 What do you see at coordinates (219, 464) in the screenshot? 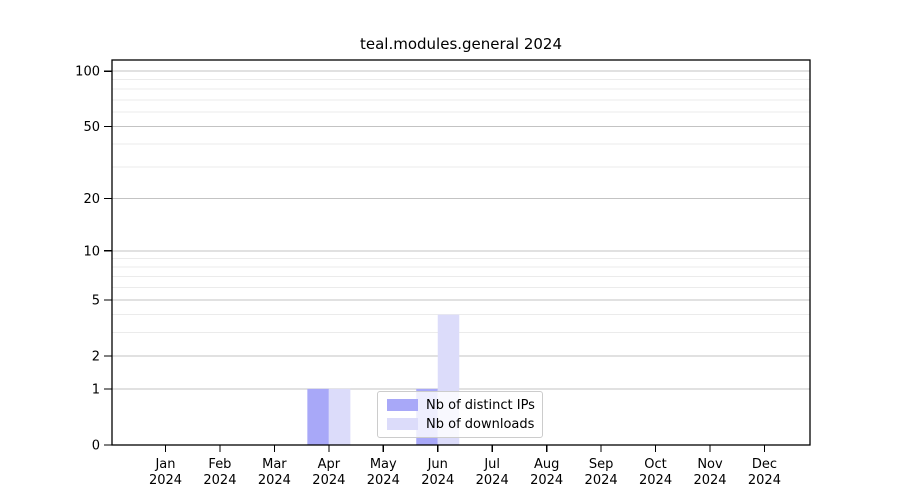
I see `x-tick-label-month: Feb` at bounding box center [219, 464].